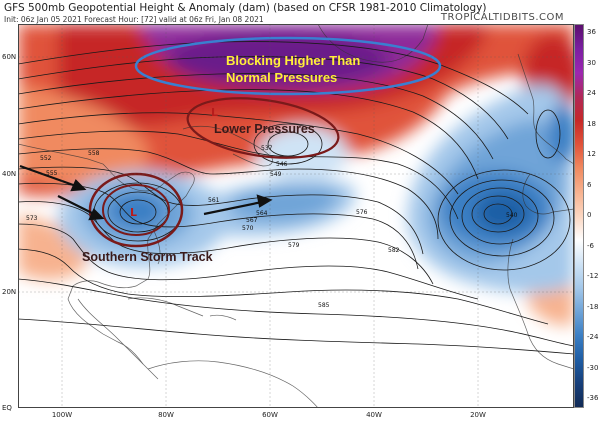 The image size is (600, 424). I want to click on colorbar-tick-label: 36, so click(591, 32).